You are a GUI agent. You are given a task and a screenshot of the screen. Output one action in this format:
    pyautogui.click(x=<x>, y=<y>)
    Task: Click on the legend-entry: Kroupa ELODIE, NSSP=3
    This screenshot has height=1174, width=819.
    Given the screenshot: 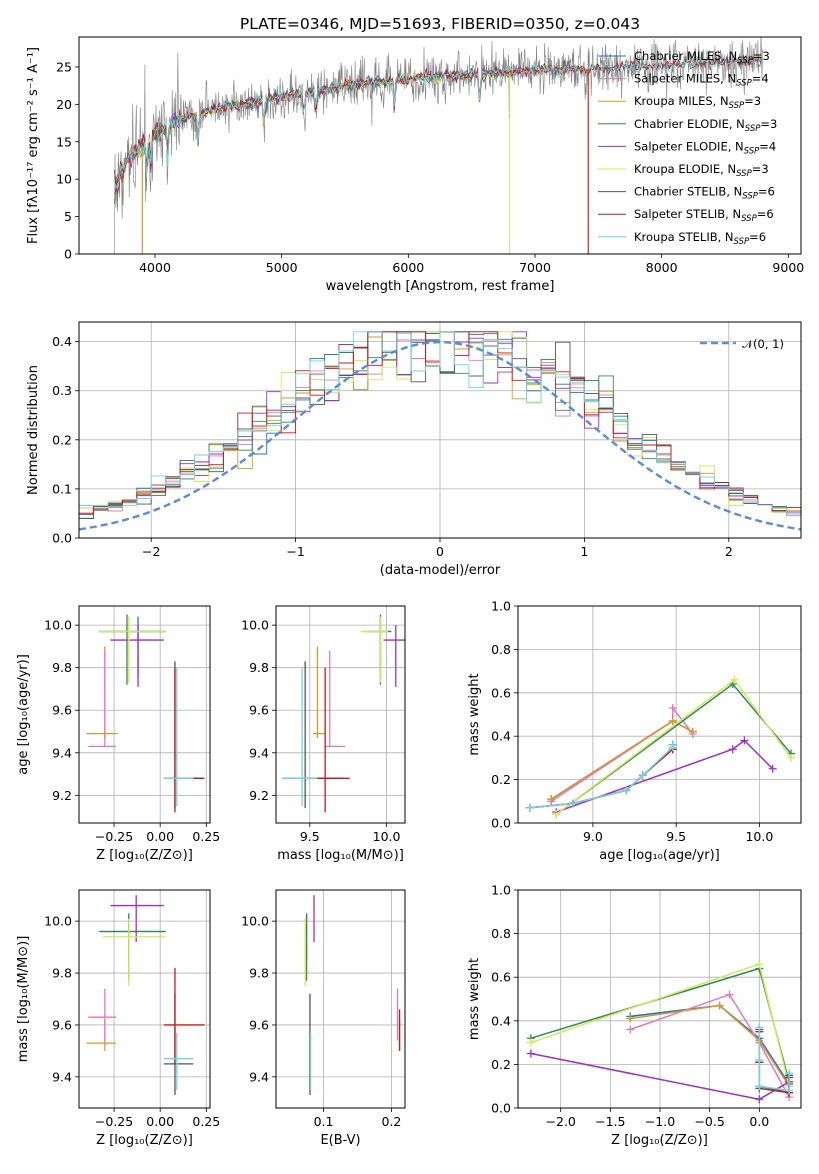 What is the action you would take?
    pyautogui.click(x=701, y=170)
    